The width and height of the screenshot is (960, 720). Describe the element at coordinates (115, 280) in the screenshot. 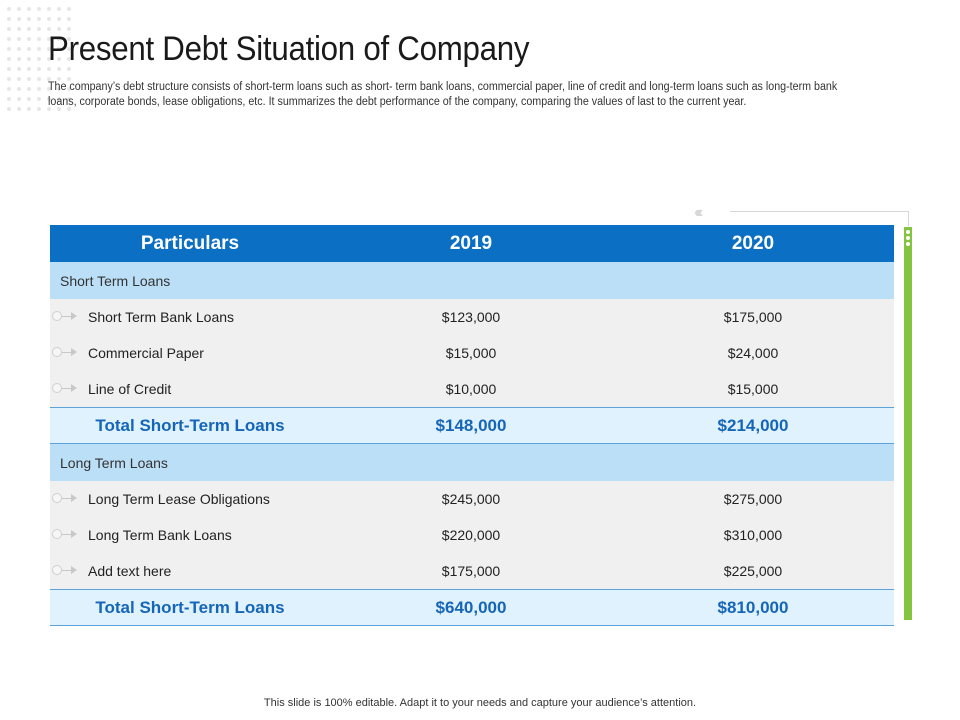

I see `section-label: Short Term Loans` at that location.